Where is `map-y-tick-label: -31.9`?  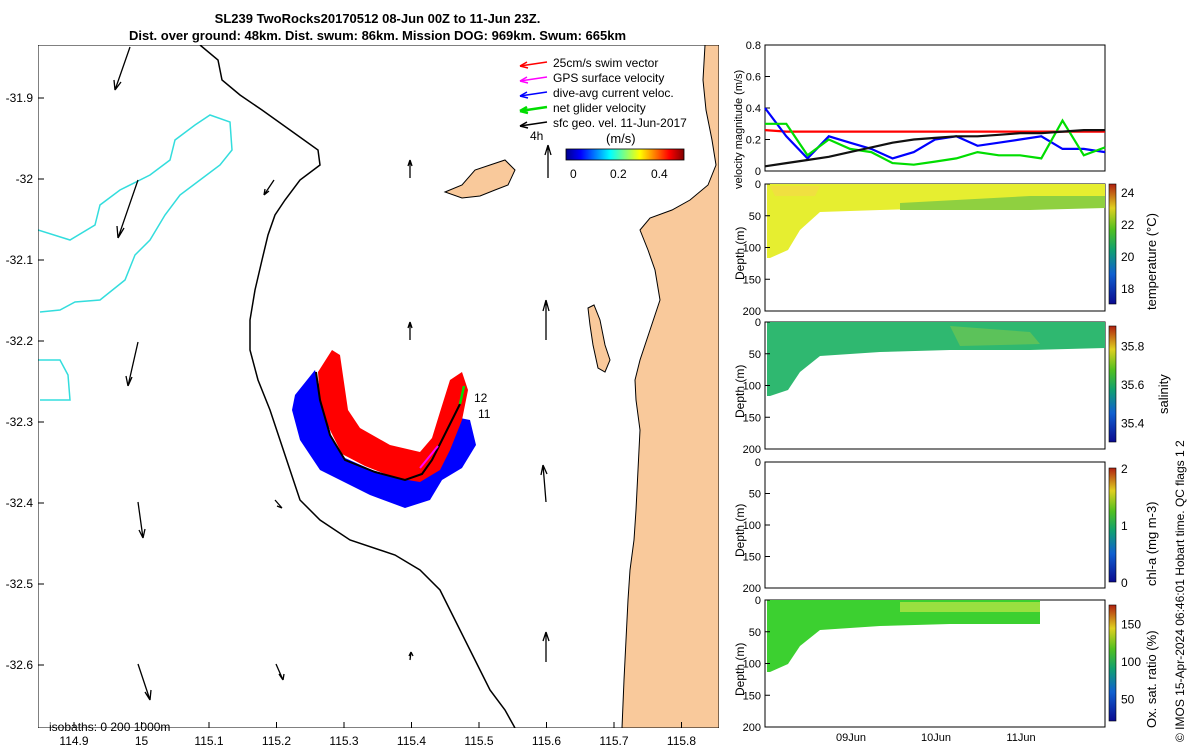 map-y-tick-label: -31.9 is located at coordinates (20, 98).